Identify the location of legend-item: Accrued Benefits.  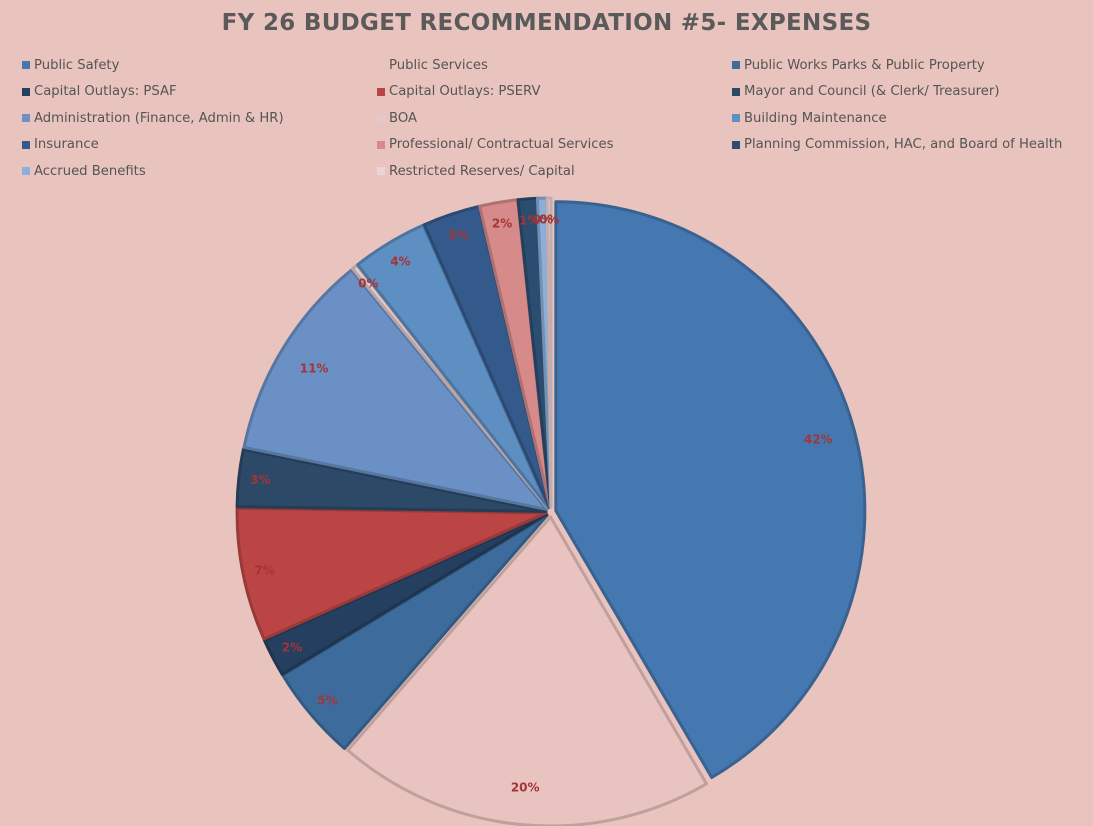
(84, 171).